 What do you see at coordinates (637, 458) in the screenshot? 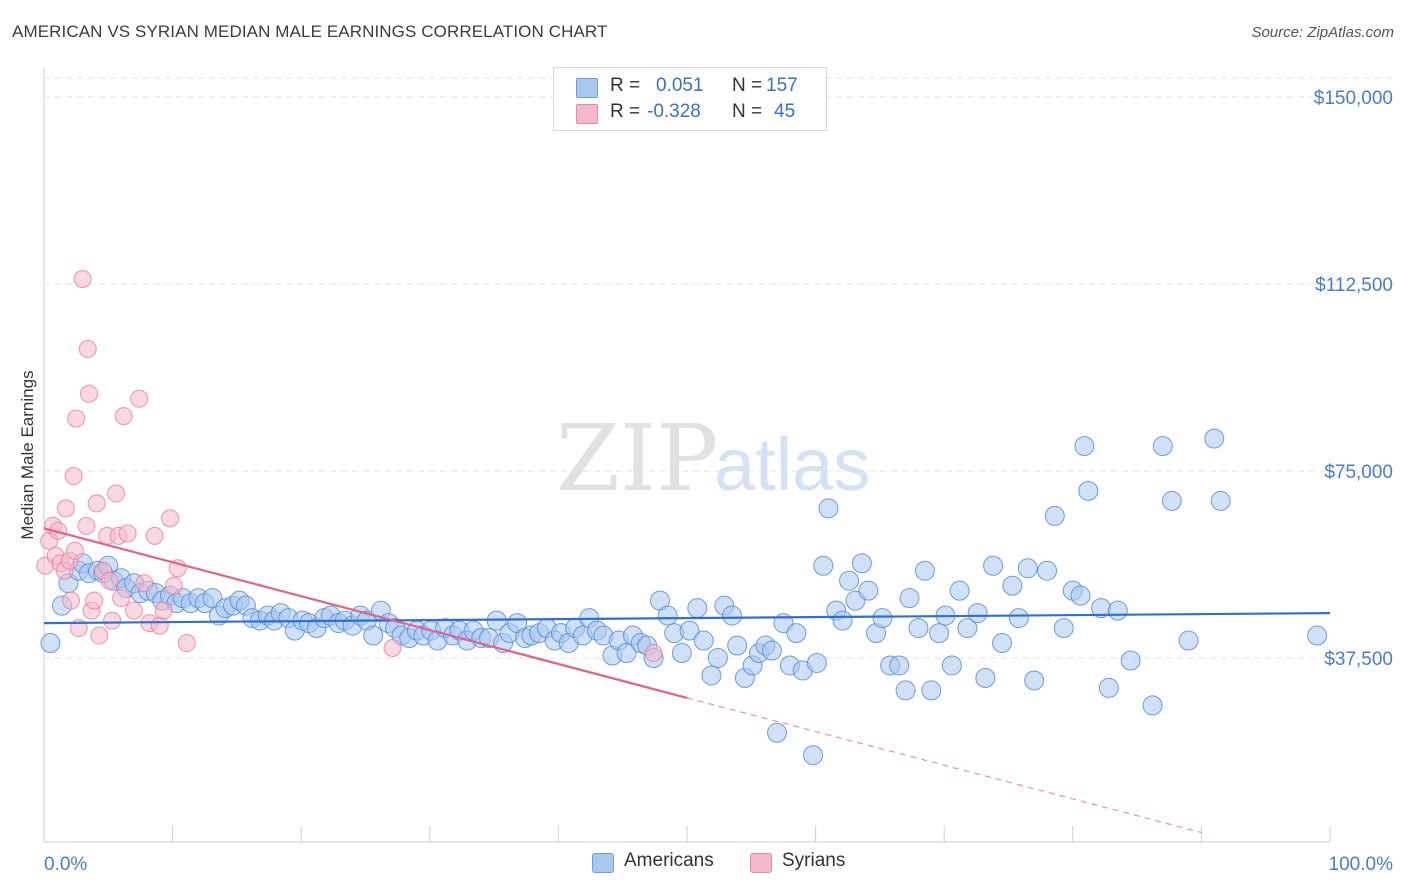
I see `watermark-zip: ZIP` at bounding box center [637, 458].